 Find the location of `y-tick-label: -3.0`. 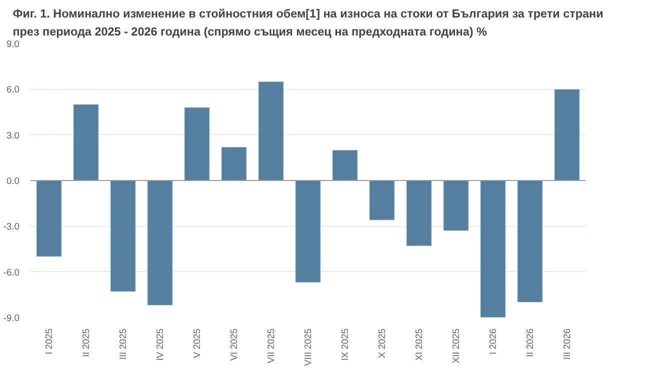

y-tick-label: -3.0 is located at coordinates (11, 227).